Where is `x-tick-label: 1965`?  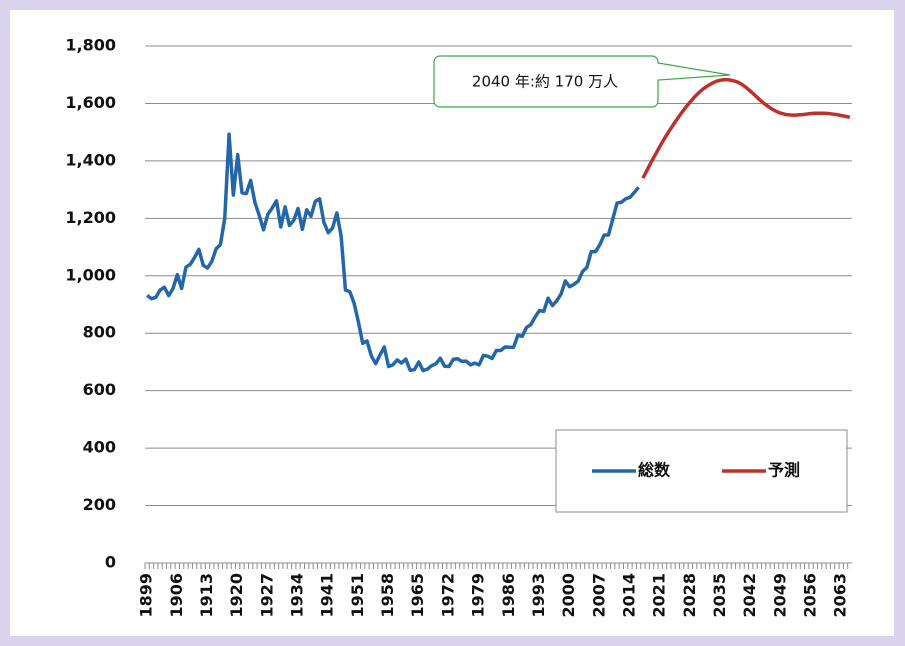
x-tick-label: 1965 is located at coordinates (417, 595).